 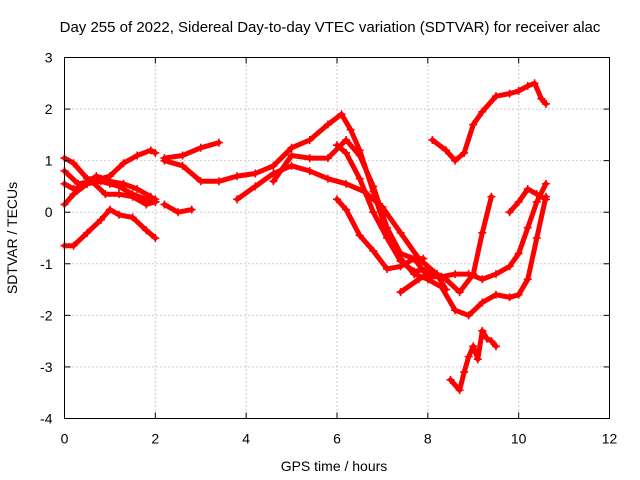 I want to click on x-tick-label: 6, so click(x=337, y=439).